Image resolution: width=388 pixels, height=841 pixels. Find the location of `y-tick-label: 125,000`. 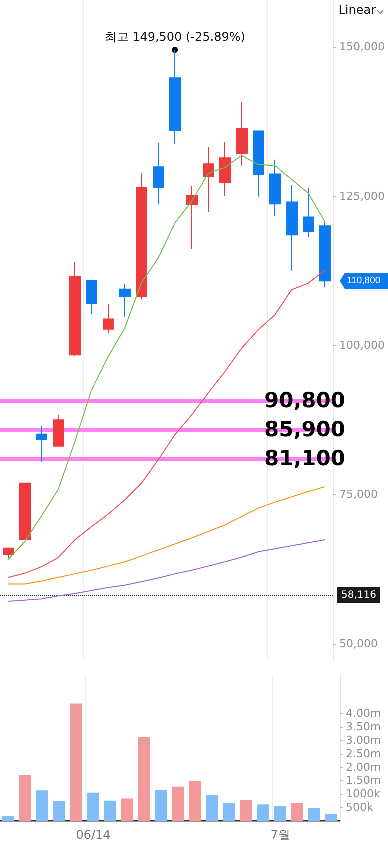

y-tick-label: 125,000 is located at coordinates (363, 196).